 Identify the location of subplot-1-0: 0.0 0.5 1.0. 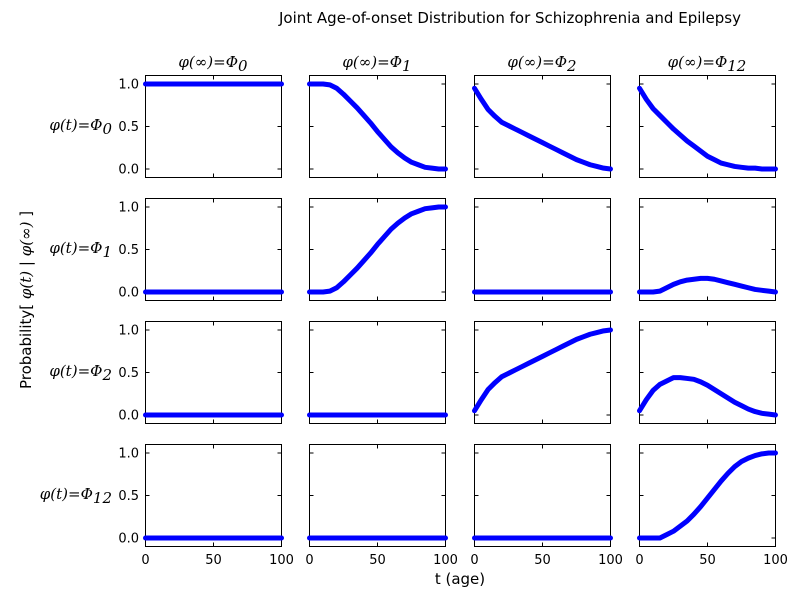
(201, 249).